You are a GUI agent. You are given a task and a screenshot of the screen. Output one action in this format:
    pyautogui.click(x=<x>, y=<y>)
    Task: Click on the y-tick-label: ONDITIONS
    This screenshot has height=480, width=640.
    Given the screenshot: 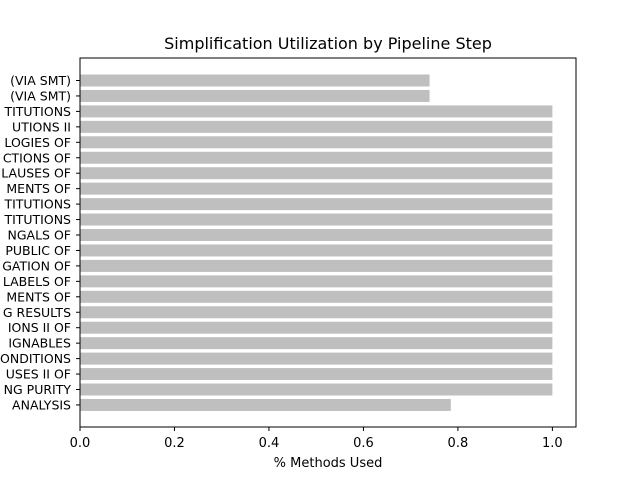 What is the action you would take?
    pyautogui.click(x=35, y=358)
    